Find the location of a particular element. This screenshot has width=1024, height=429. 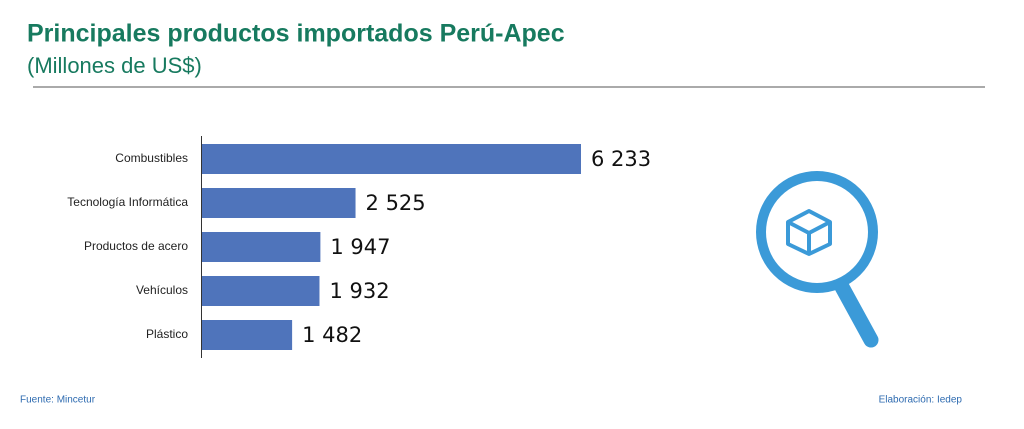

value-label: 1 482 is located at coordinates (332, 335).